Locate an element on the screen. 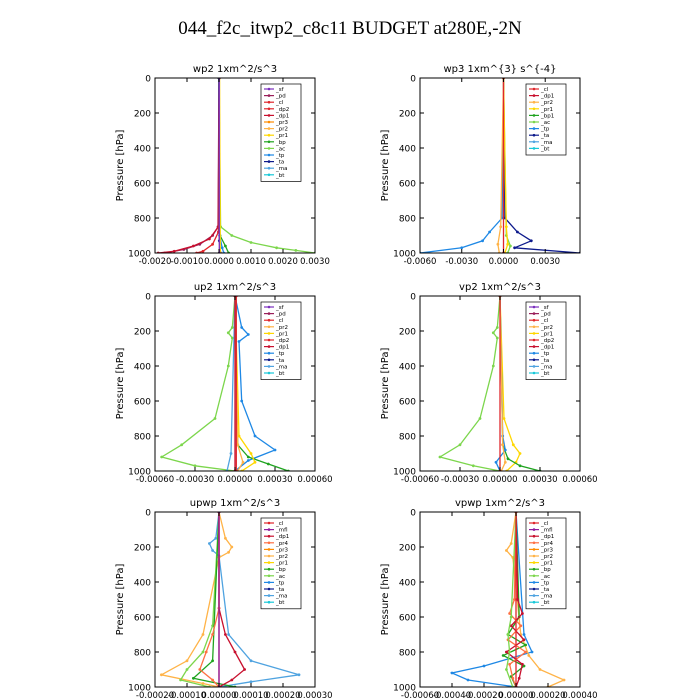 This screenshot has height=700, width=700. series-line-ac is located at coordinates (469, 383).